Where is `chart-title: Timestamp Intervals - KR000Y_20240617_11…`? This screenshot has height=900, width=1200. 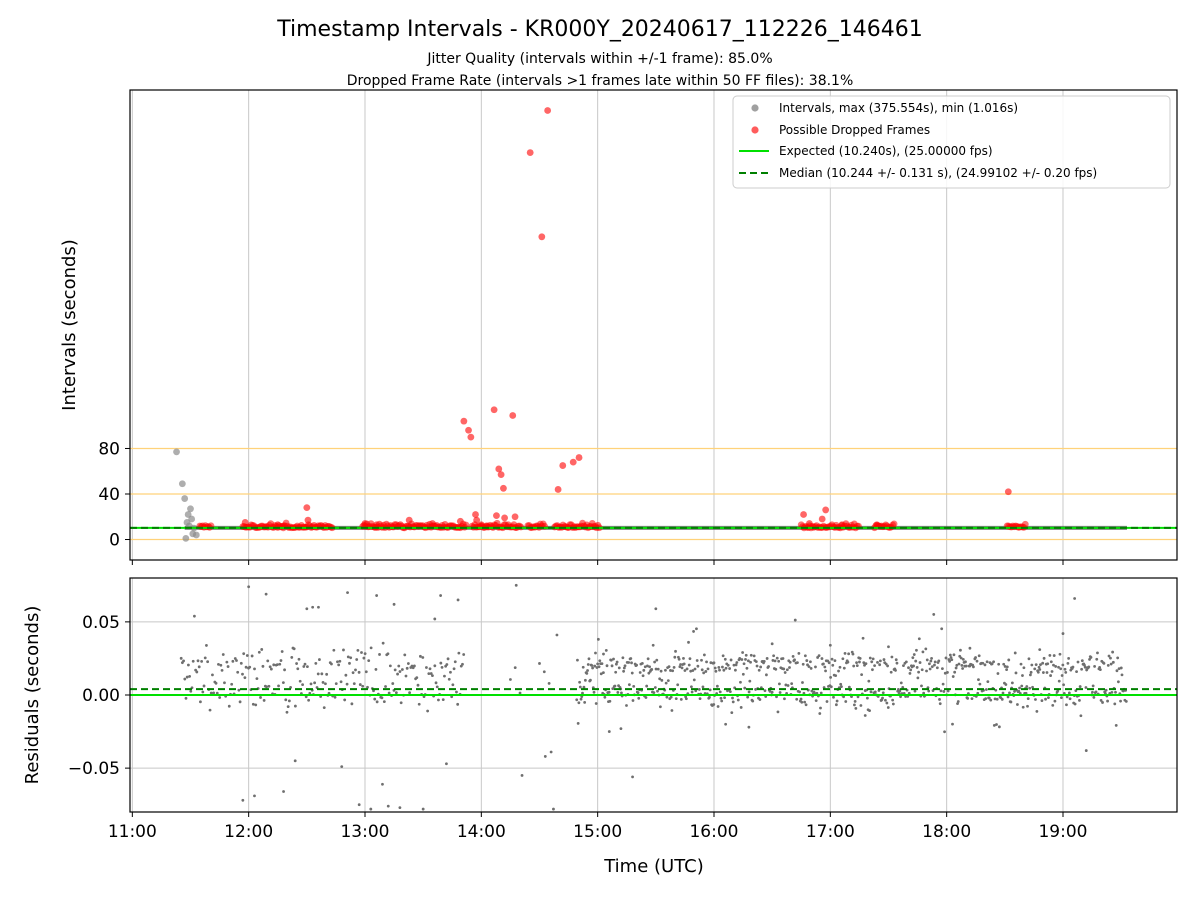
chart-title: Timestamp Intervals - KR000Y_20240617_11… is located at coordinates (599, 29).